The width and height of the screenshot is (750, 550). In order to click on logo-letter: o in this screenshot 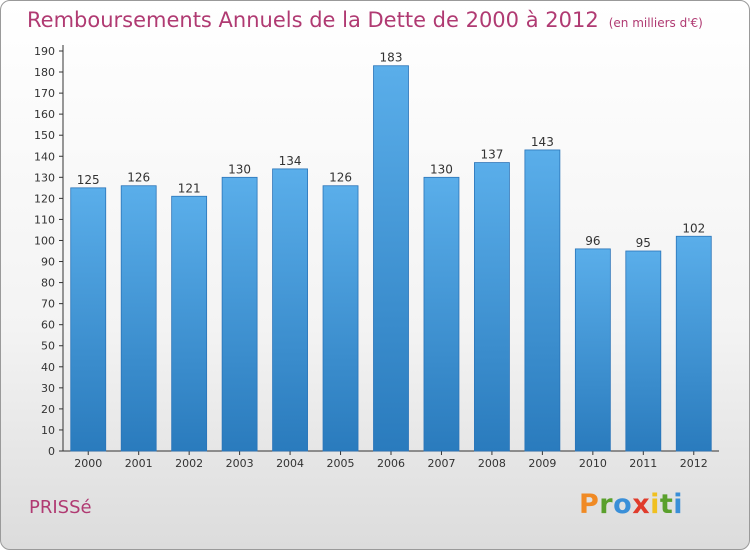, I will do `click(623, 504)`.